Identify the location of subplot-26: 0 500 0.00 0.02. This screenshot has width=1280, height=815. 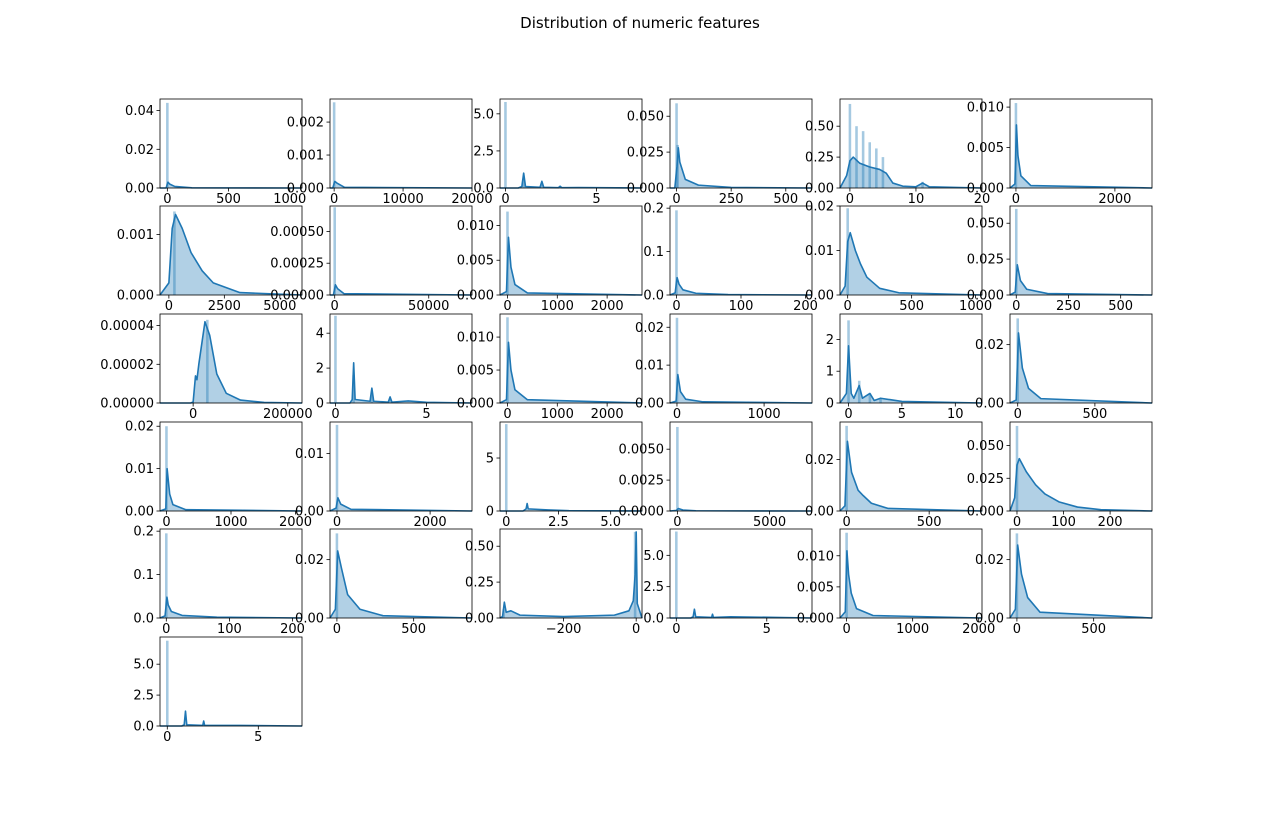
(384, 582).